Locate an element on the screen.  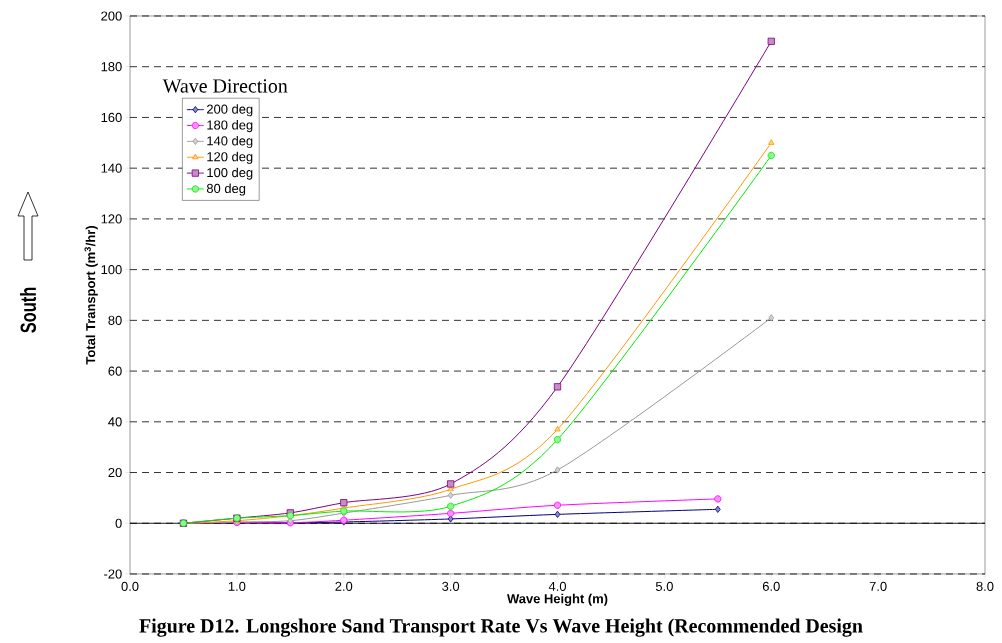
legend-label: 100 deg is located at coordinates (230, 173).